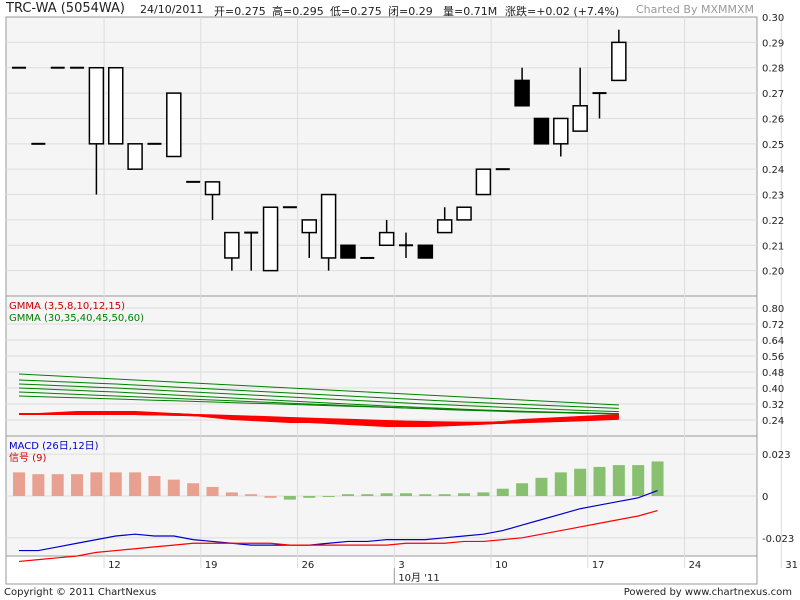  What do you see at coordinates (695, 565) in the screenshot?
I see `x-tick-label: 24` at bounding box center [695, 565].